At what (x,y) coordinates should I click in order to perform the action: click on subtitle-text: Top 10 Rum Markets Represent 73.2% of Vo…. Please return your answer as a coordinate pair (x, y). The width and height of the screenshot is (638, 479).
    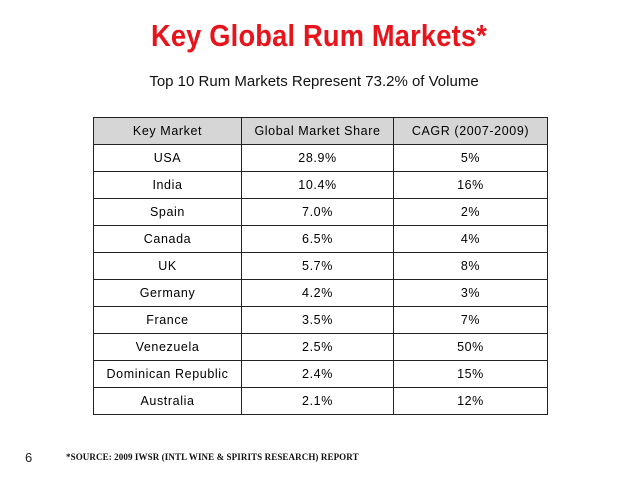
    Looking at the image, I should click on (314, 81).